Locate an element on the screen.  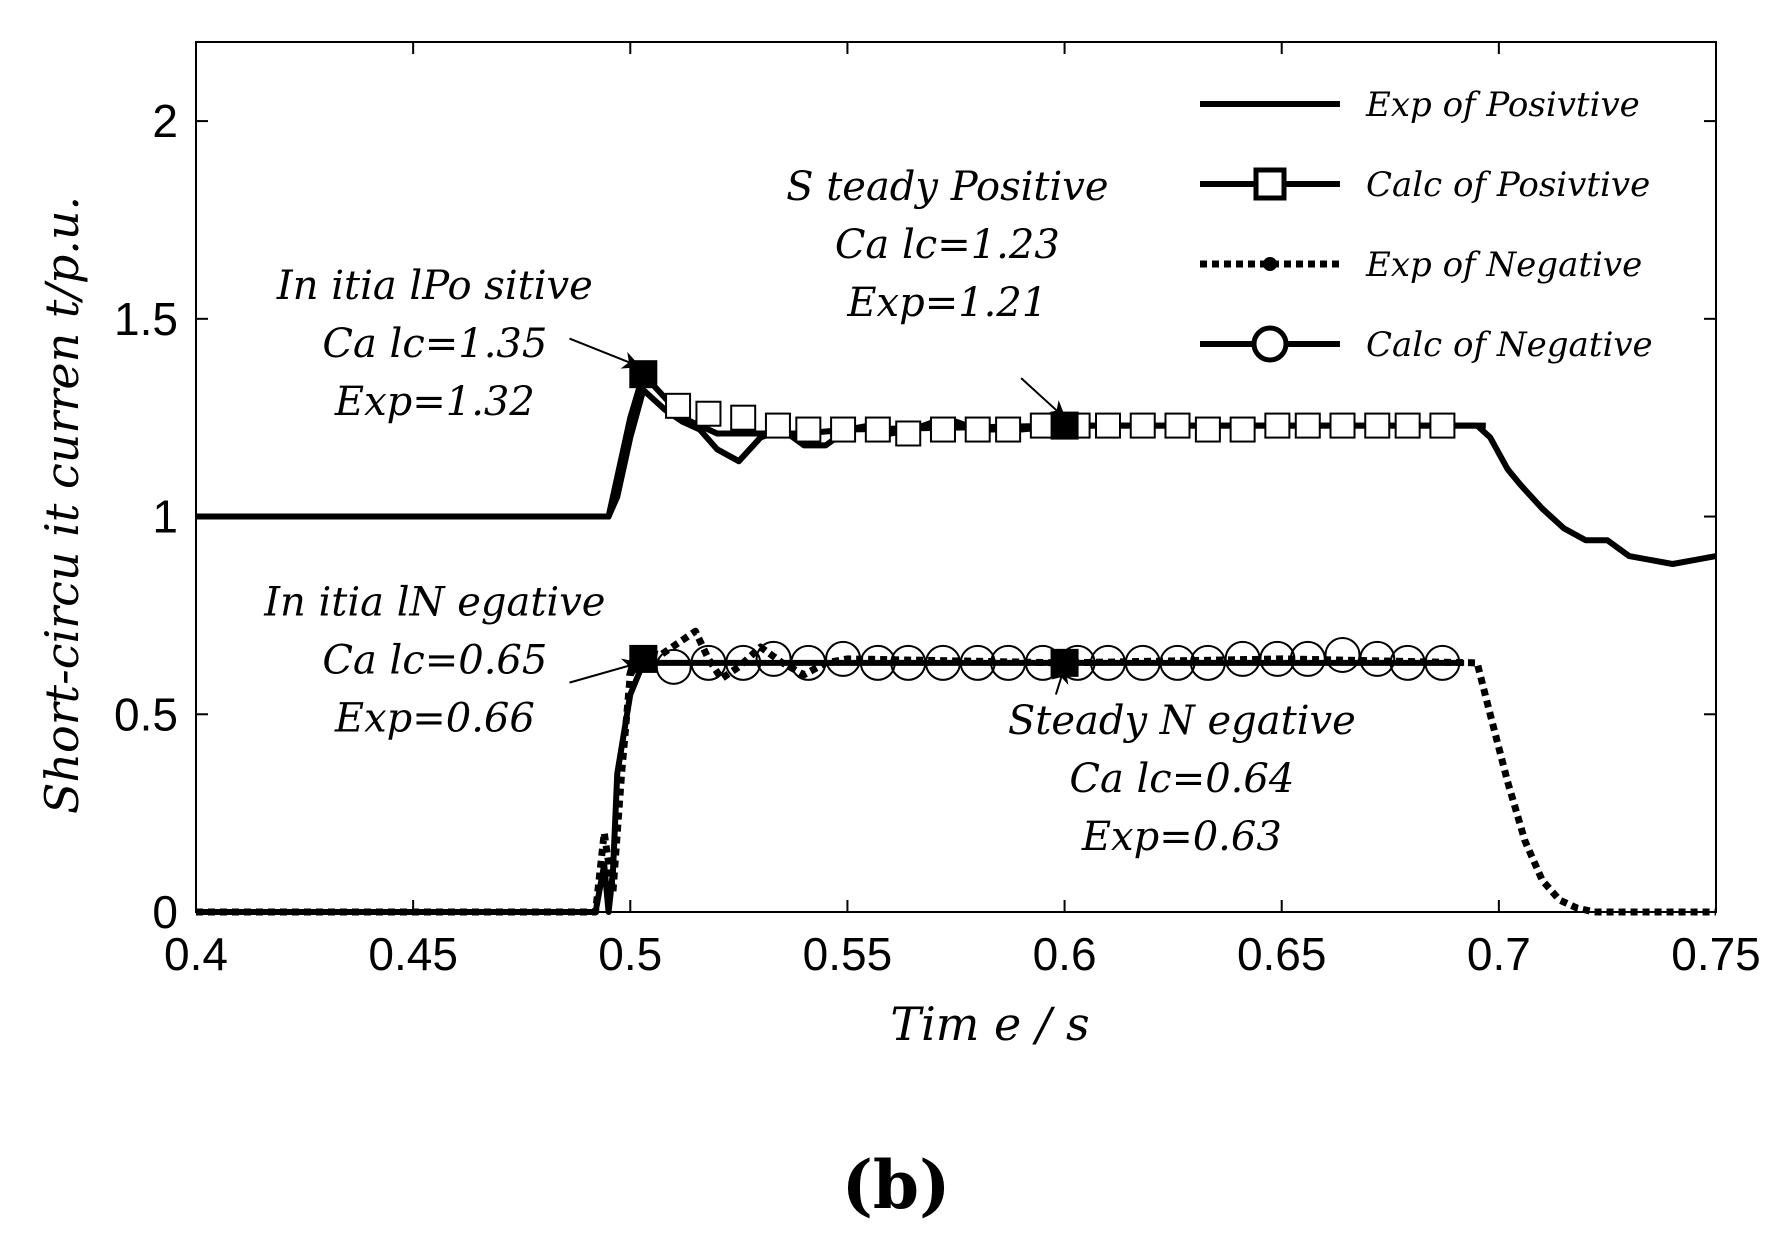
legend-label-calc-of-negative: Calc of Negative is located at coordinates (1509, 345).